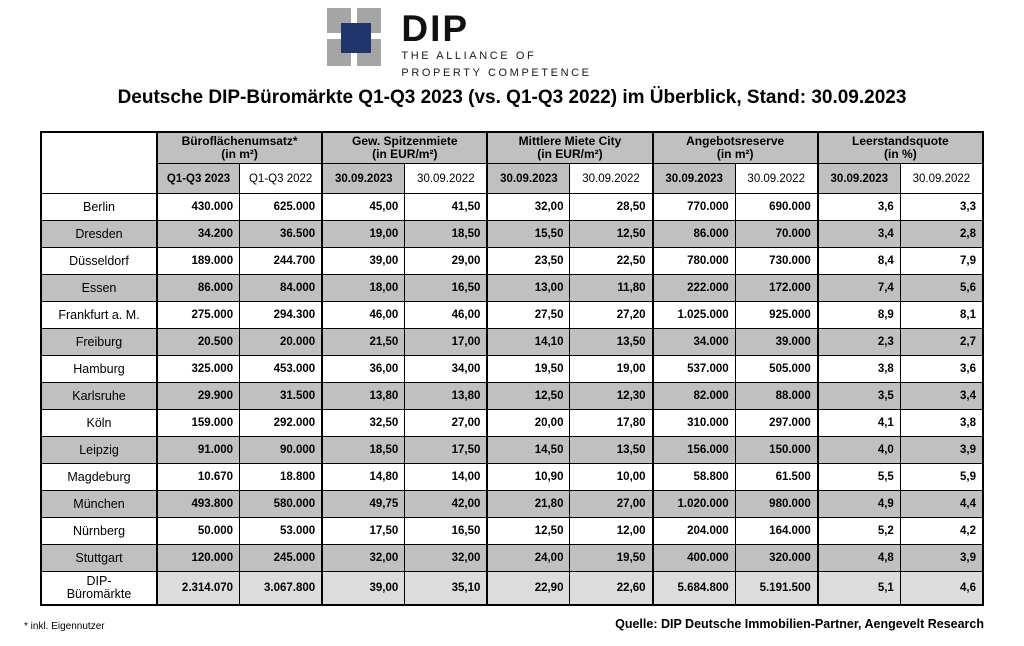  What do you see at coordinates (99, 588) in the screenshot?
I see `city-name: DIP- Büromärkte` at bounding box center [99, 588].